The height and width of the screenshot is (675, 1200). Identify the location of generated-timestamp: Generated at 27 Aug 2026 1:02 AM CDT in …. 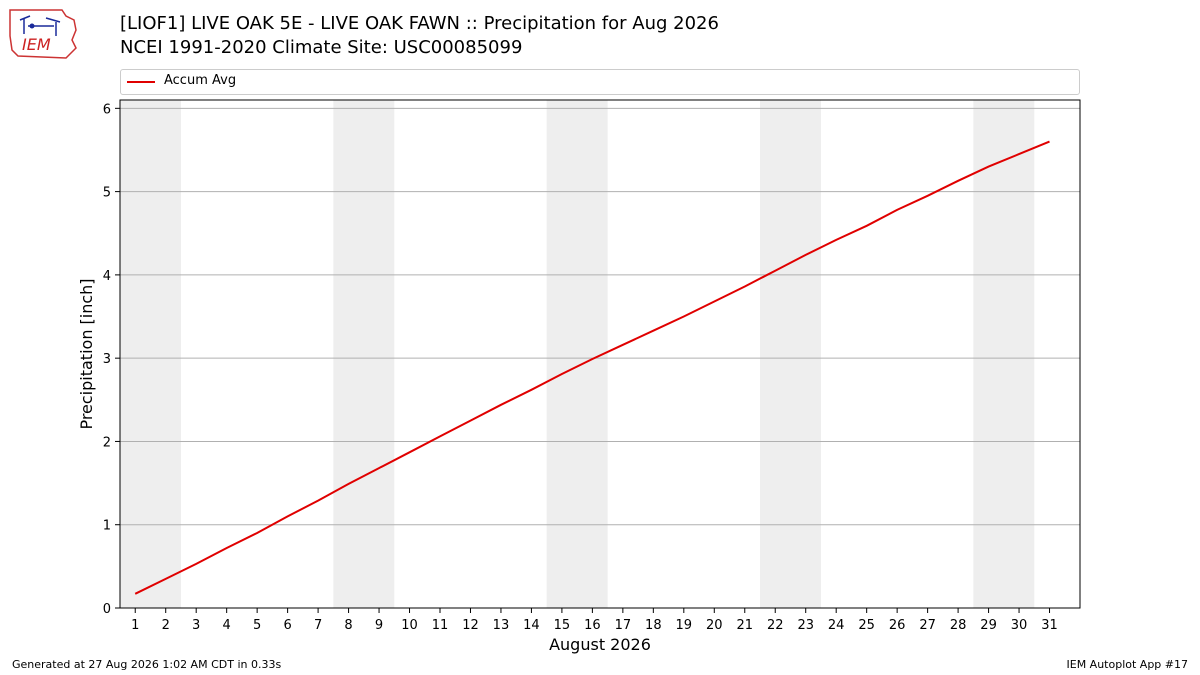
(147, 664).